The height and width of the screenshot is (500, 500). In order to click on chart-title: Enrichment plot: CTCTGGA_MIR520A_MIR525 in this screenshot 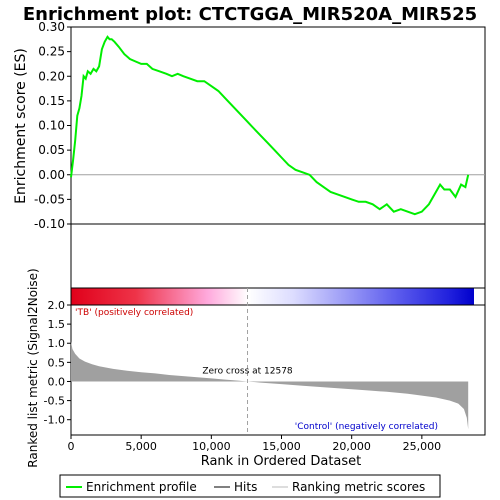, I will do `click(250, 14)`.